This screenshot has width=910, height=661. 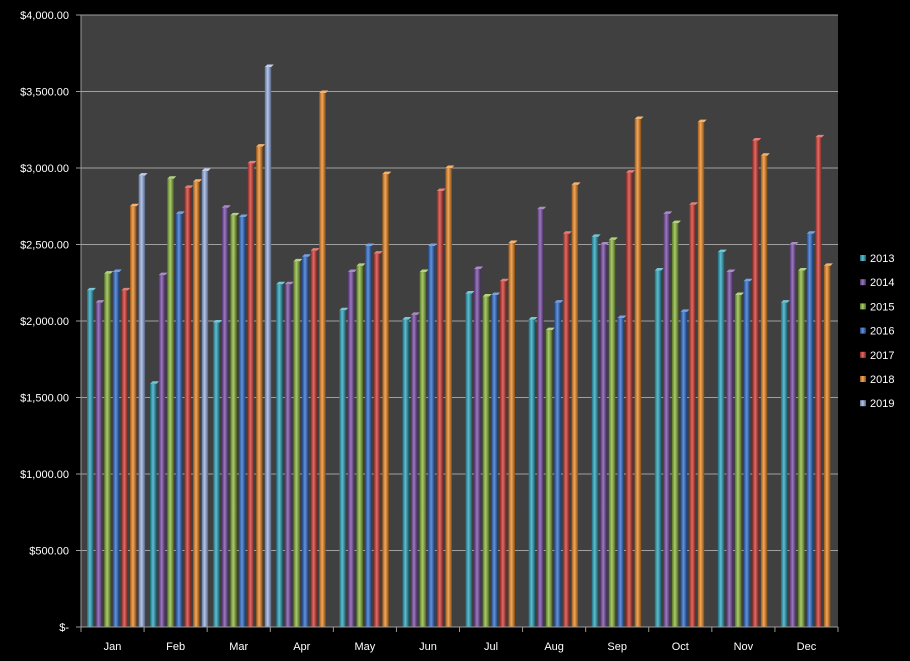 I want to click on y-tick-label: $1,500.00, so click(x=44, y=399).